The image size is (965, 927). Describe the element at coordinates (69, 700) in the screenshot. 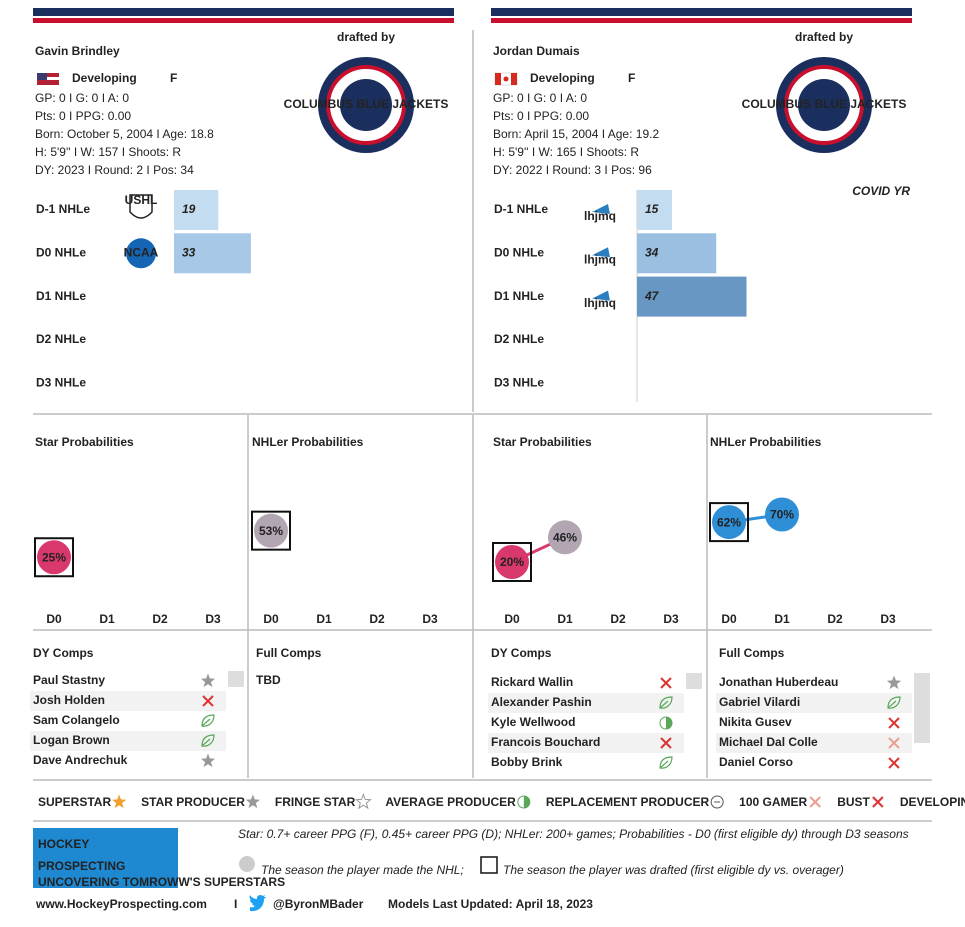

I see `comp-name: Josh Holden` at that location.